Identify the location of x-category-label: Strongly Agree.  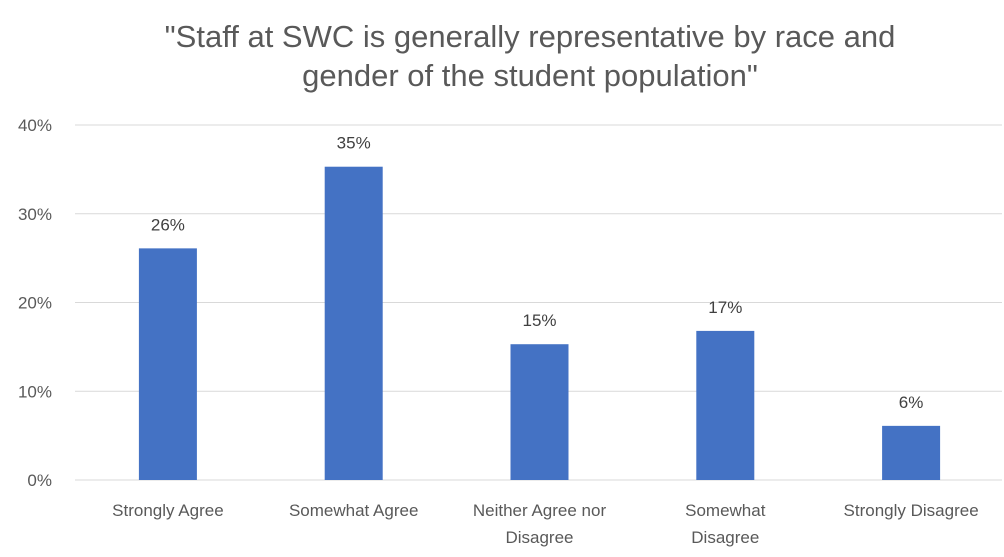
(168, 510).